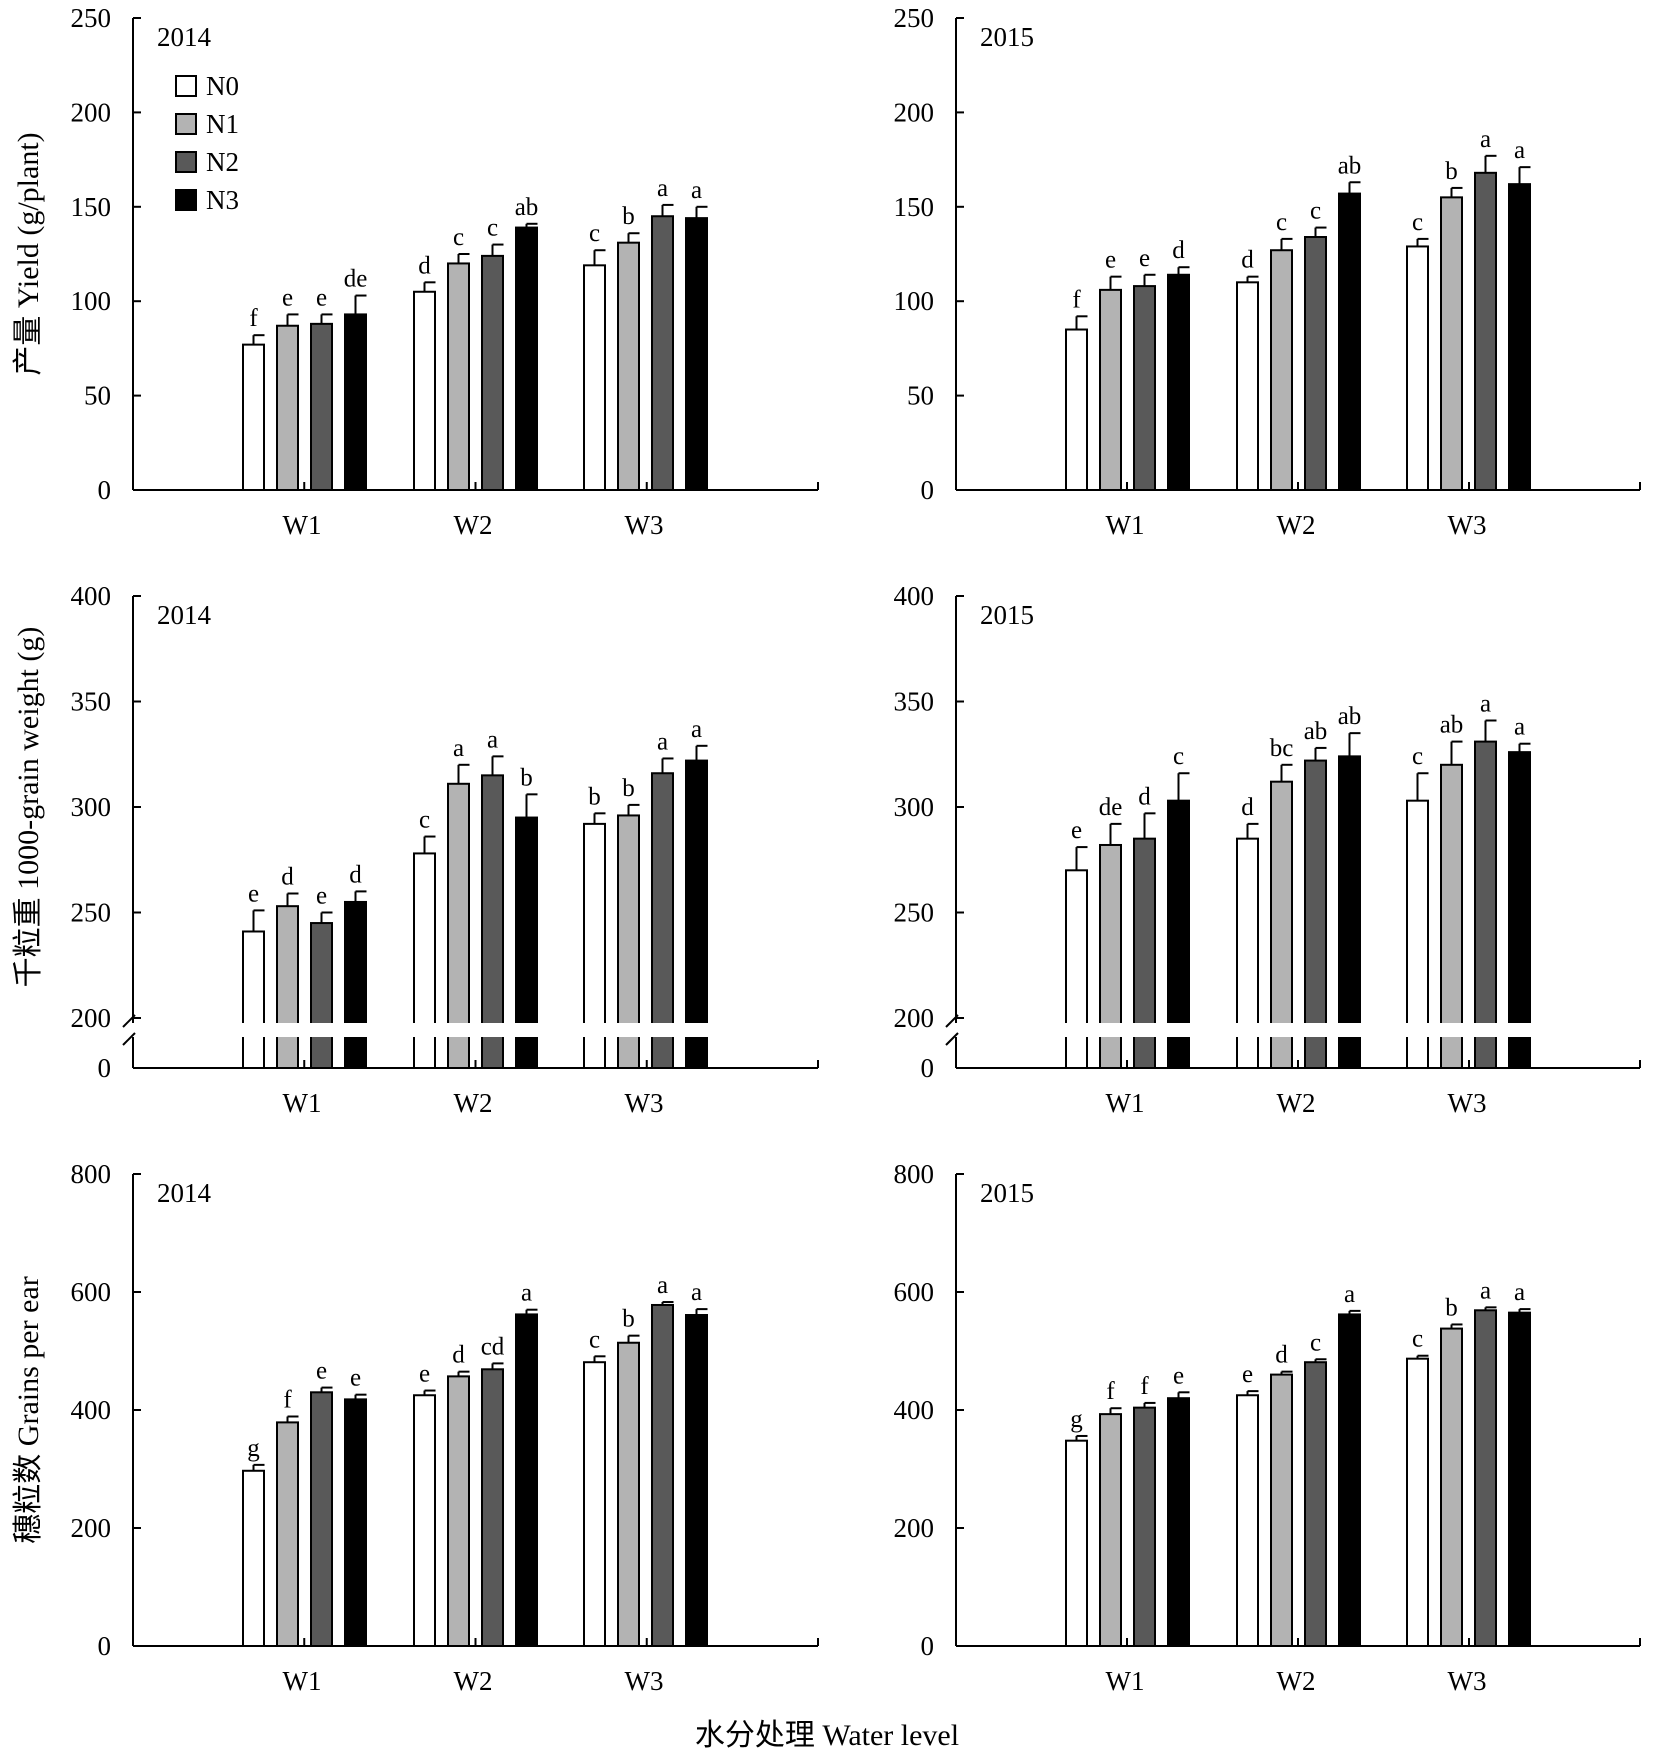  What do you see at coordinates (1417, 1502) in the screenshot?
I see `bar-N0-W3` at bounding box center [1417, 1502].